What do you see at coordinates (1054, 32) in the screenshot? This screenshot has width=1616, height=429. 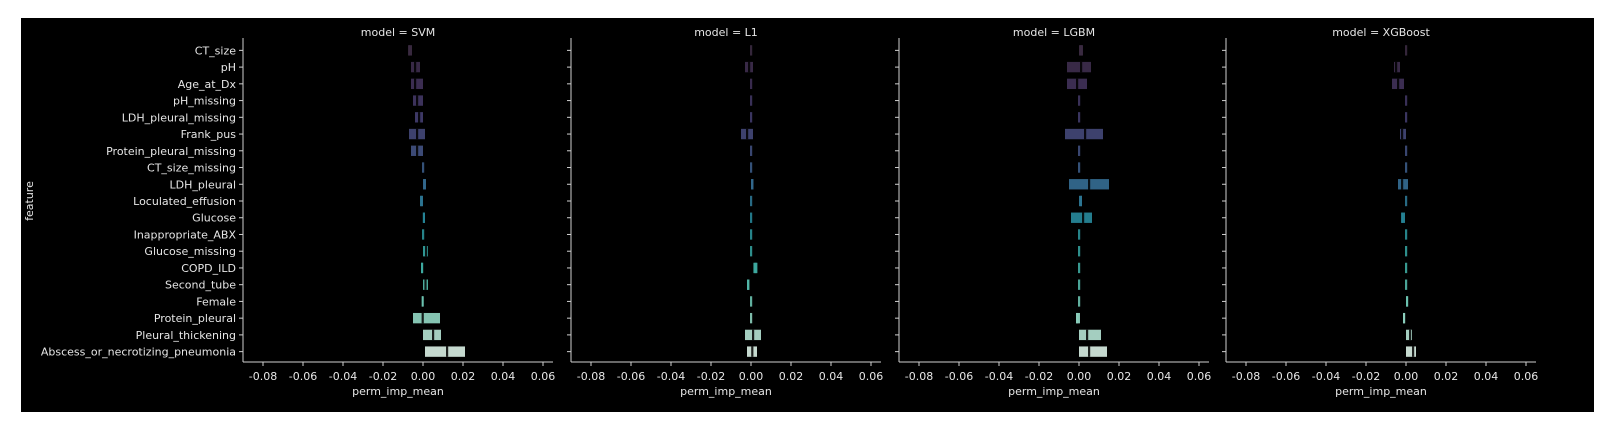 I see `facet-title: model = LGBM` at bounding box center [1054, 32].